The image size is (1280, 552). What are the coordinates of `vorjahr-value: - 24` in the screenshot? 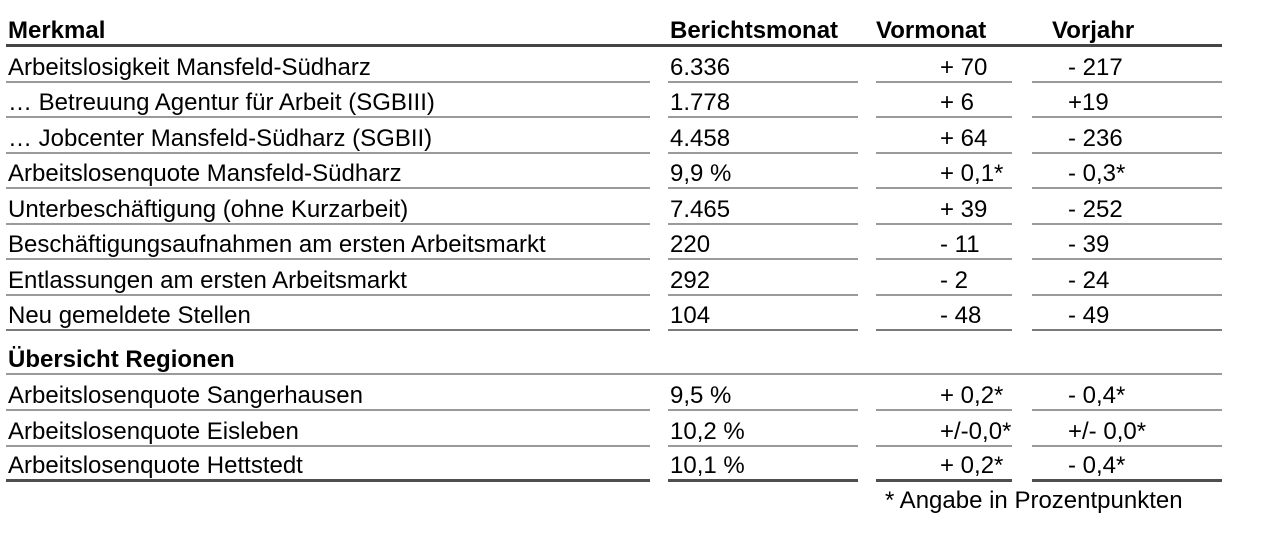 It's located at (1089, 280).